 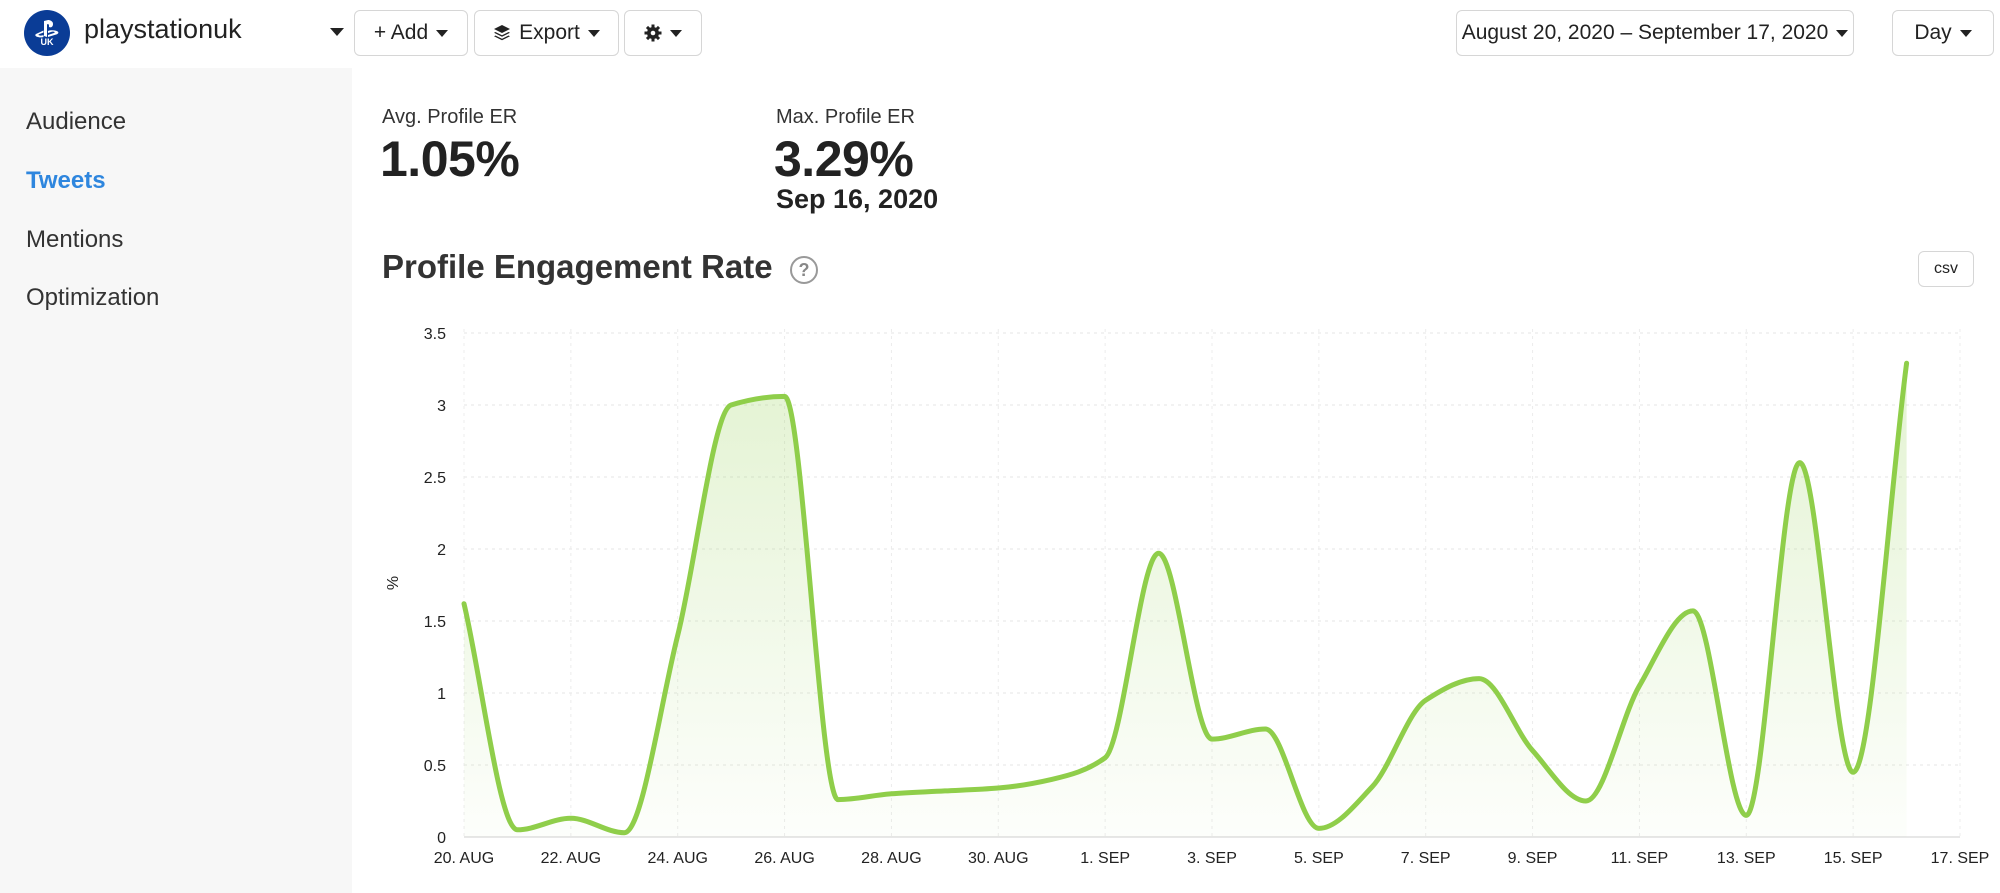 What do you see at coordinates (1933, 32) in the screenshot?
I see `period-label: Day` at bounding box center [1933, 32].